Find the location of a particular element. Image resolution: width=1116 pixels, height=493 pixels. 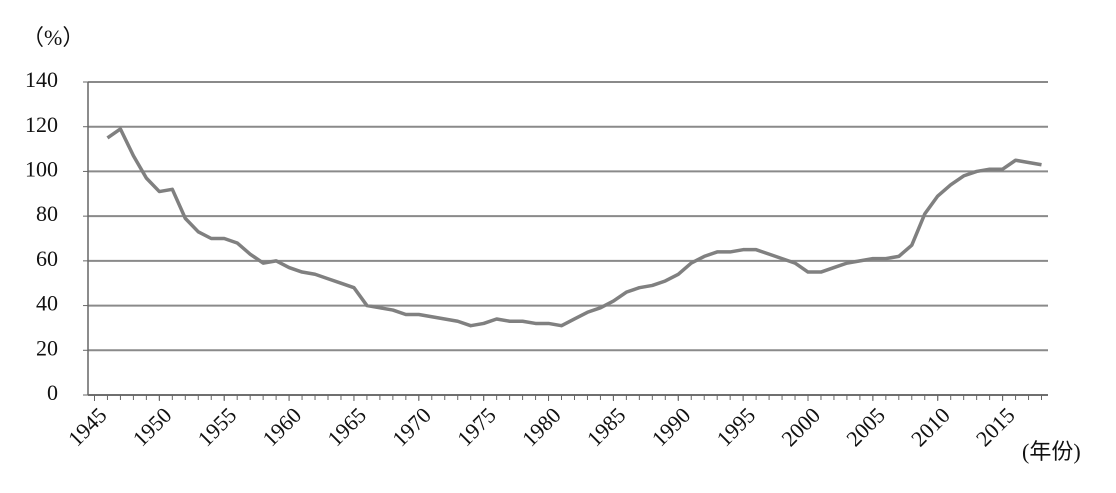

x-tick-label: 1960 is located at coordinates (281, 426).